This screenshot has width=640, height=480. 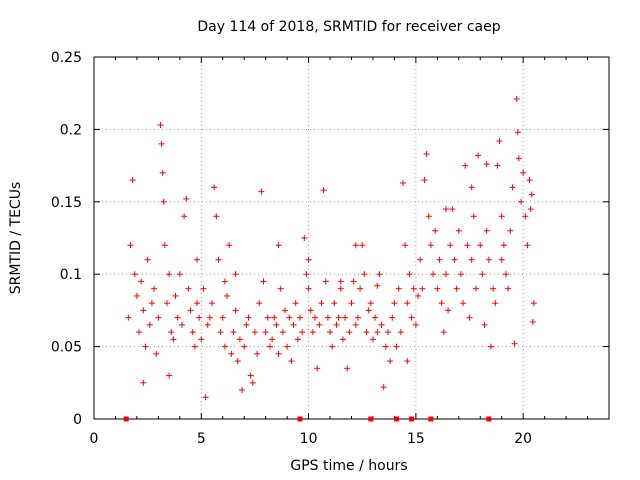 I want to click on y-tick-label: 0.25, so click(x=66, y=58).